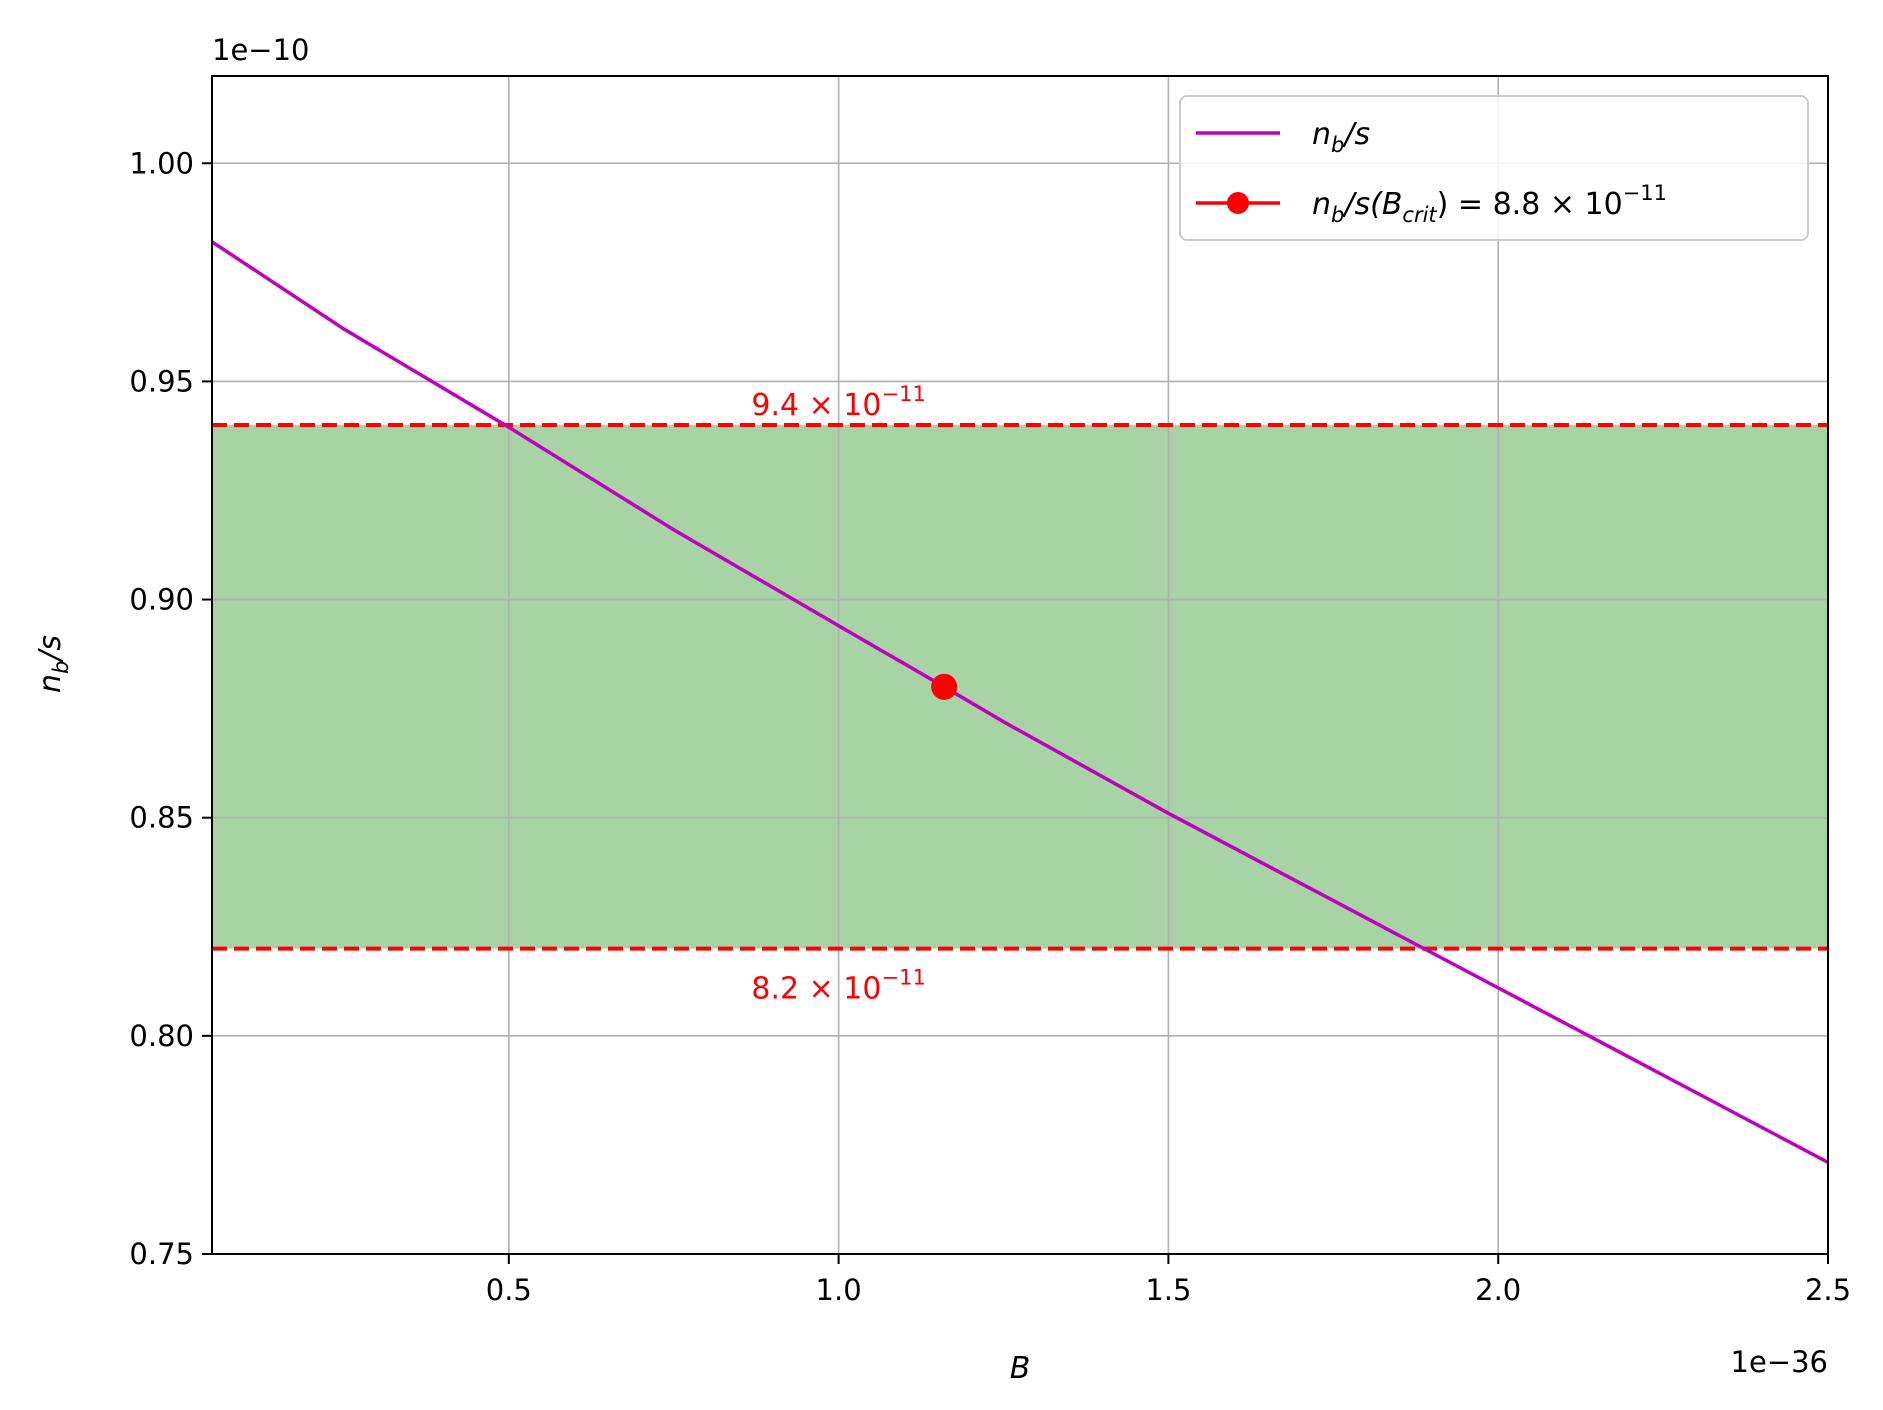  Describe the element at coordinates (1392, 204) in the screenshot. I see `legend-point-label-B: B` at that location.